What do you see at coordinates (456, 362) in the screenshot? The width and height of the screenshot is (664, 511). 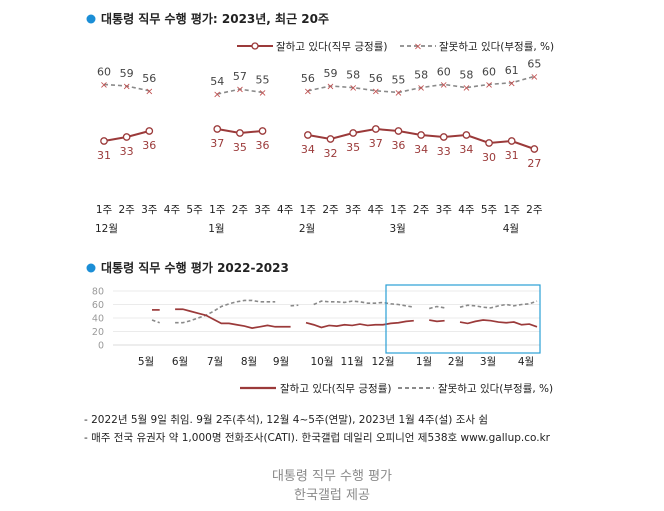 I see `month-tick-label: 2월` at bounding box center [456, 362].